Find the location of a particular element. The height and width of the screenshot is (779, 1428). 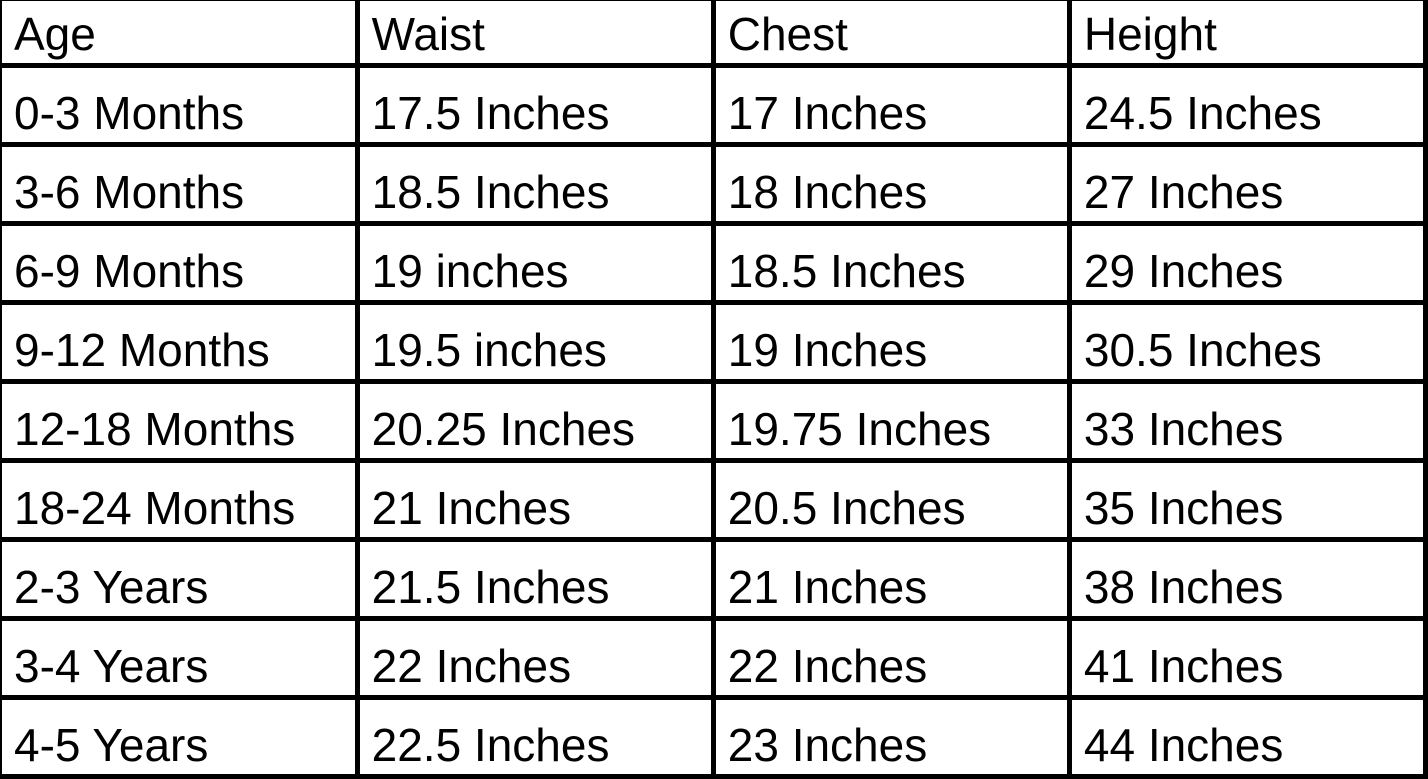

cell-chest: 22 Inches is located at coordinates (891, 658).